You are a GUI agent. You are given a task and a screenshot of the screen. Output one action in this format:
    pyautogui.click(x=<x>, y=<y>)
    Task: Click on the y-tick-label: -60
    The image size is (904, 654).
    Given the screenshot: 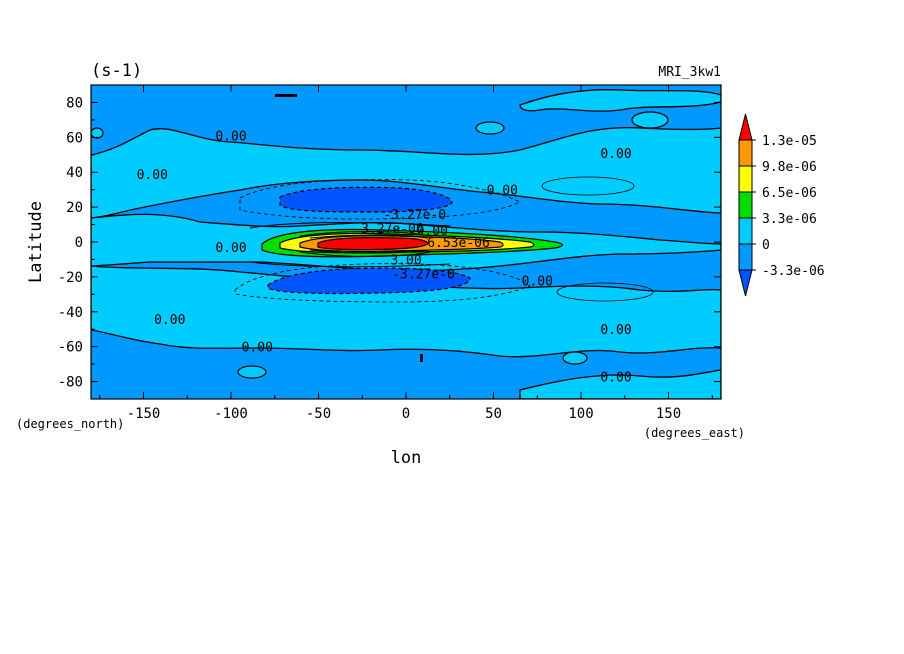 What is the action you would take?
    pyautogui.click(x=70, y=348)
    